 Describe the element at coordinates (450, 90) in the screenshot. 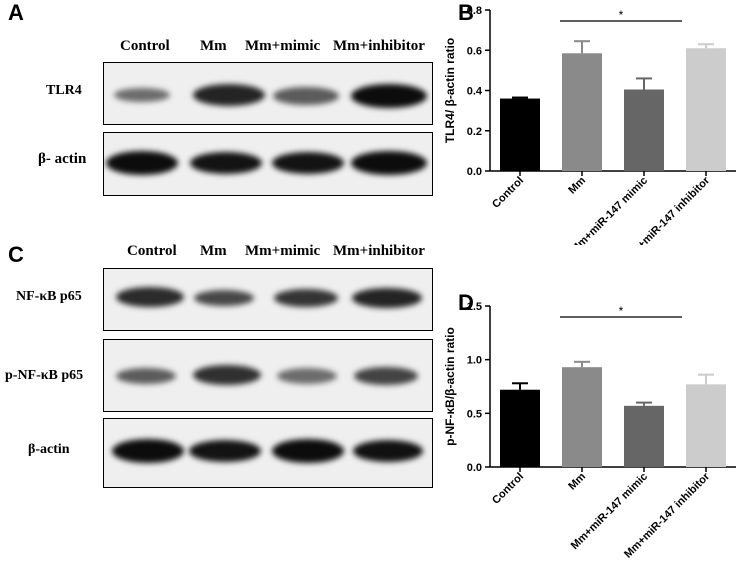

I see `chart-b-ylabel: TLR4/ β-actin ratio` at that location.